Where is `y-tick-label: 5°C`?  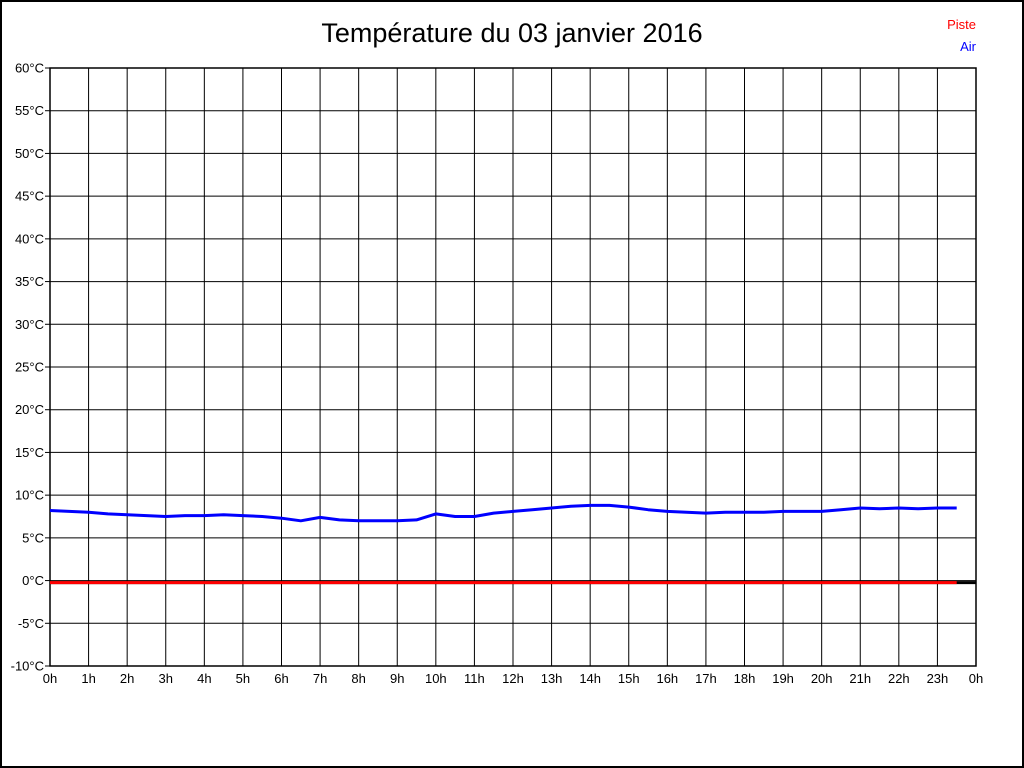
y-tick-label: 5°C is located at coordinates (33, 537).